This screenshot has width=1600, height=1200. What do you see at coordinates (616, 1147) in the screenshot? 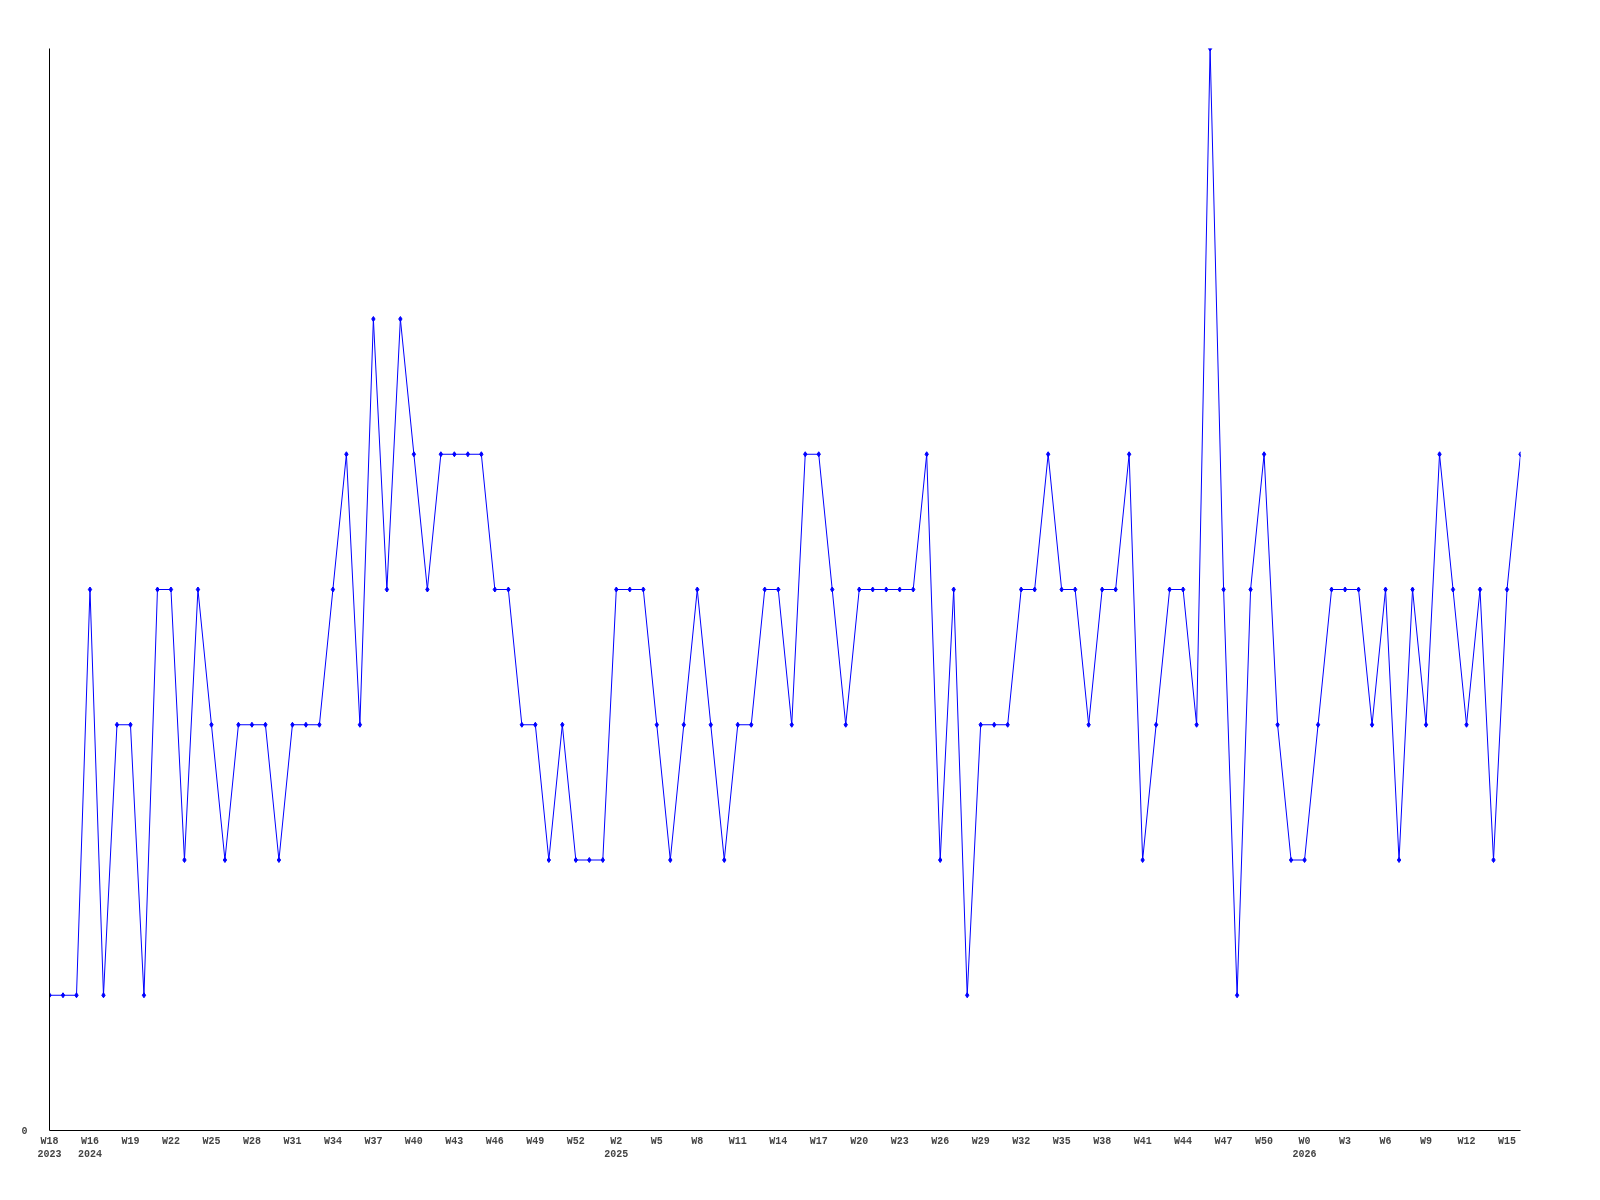
I see `x-tick-label: W2 2025` at bounding box center [616, 1147].